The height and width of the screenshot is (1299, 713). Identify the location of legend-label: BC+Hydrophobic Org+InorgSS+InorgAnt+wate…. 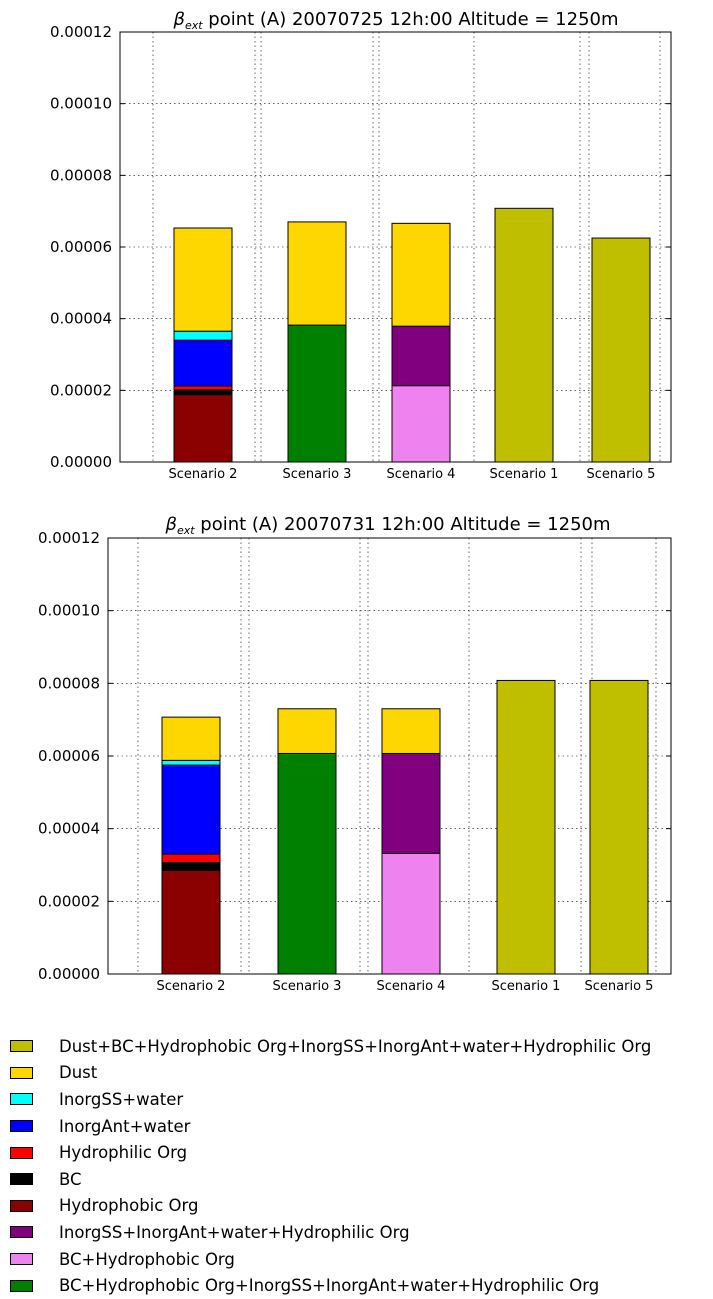
(329, 1286).